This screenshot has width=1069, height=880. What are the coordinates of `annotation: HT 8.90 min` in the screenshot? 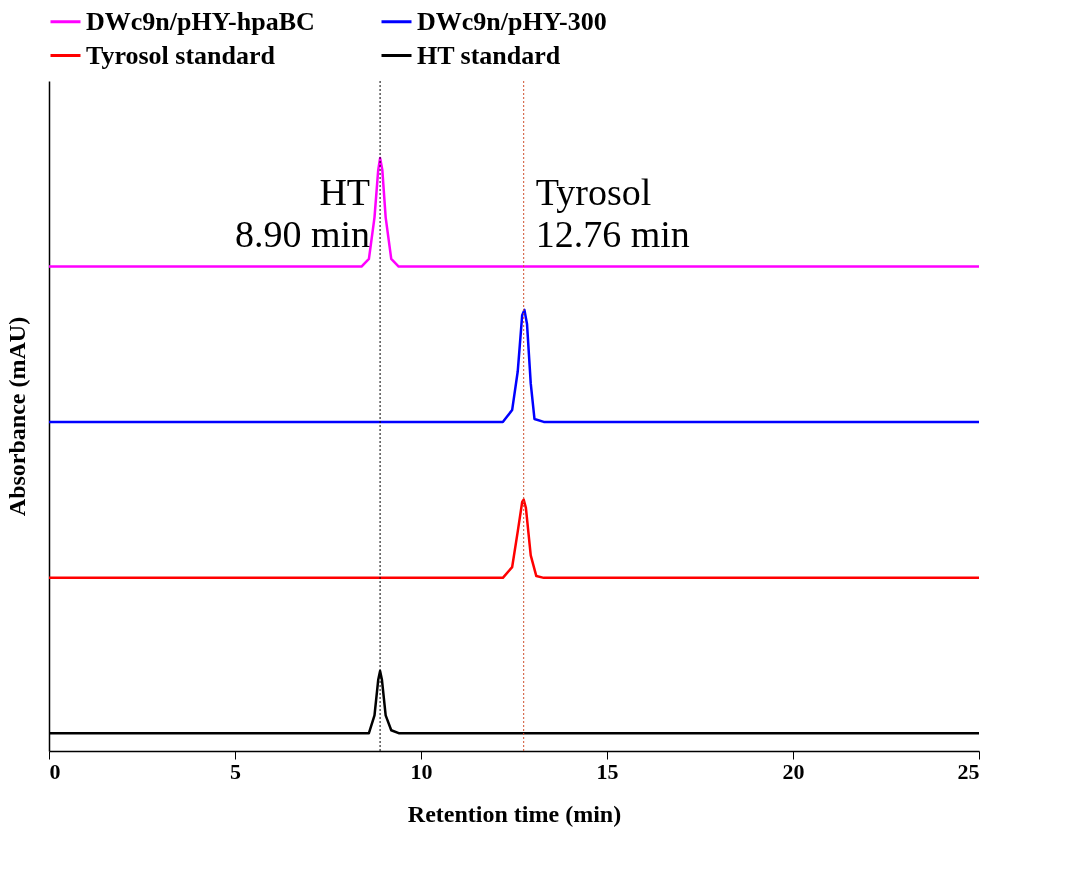 It's located at (302, 212).